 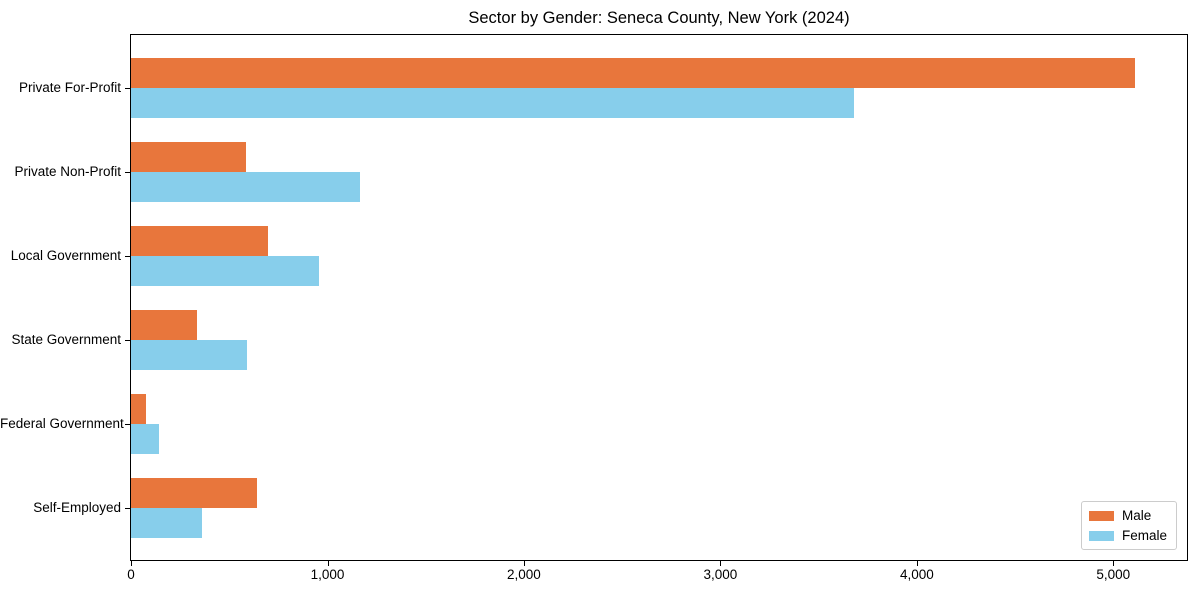 I want to click on legend-label-male: Male, so click(x=1136, y=515).